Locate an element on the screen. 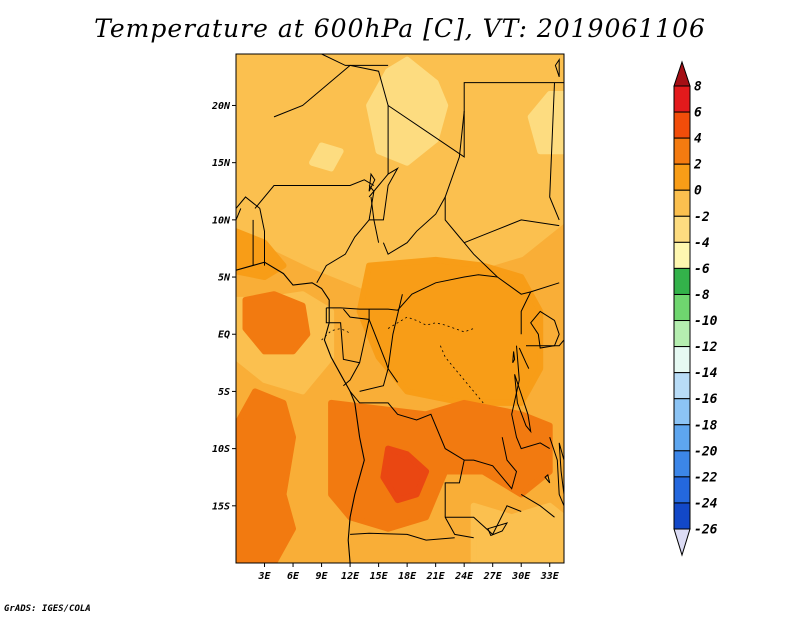 The height and width of the screenshot is (618, 800). colorbar-bottom-triangle is located at coordinates (682, 542).